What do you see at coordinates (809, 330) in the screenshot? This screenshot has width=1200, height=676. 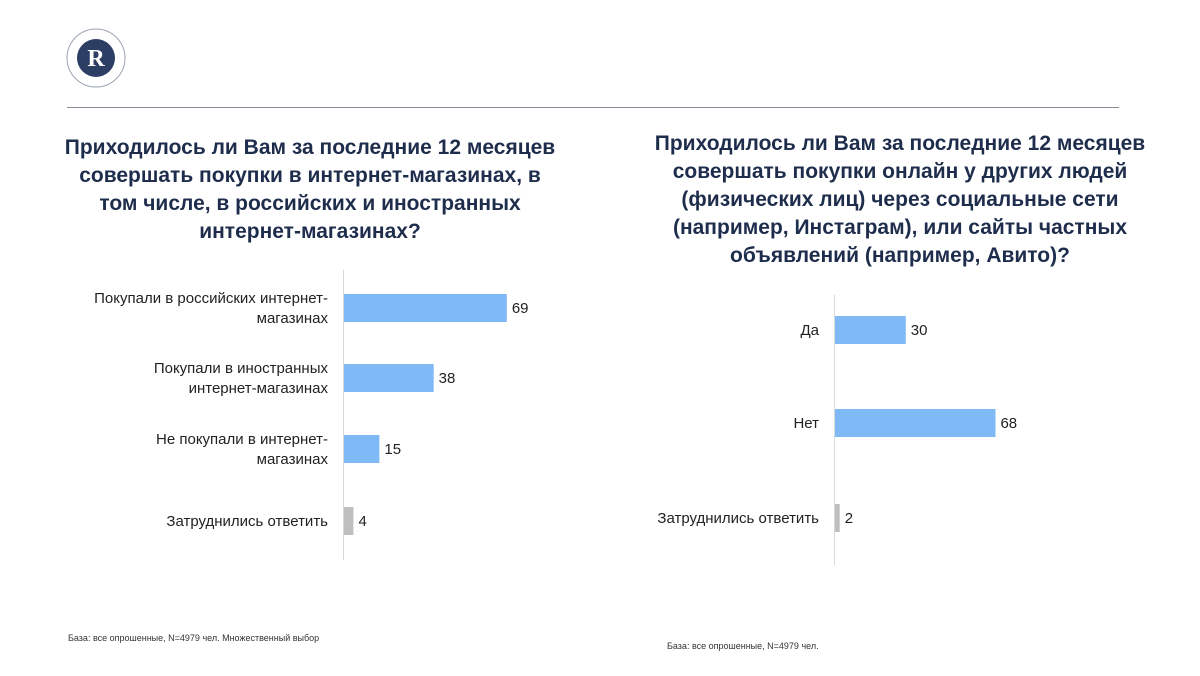 I see `category-label: Да` at bounding box center [809, 330].